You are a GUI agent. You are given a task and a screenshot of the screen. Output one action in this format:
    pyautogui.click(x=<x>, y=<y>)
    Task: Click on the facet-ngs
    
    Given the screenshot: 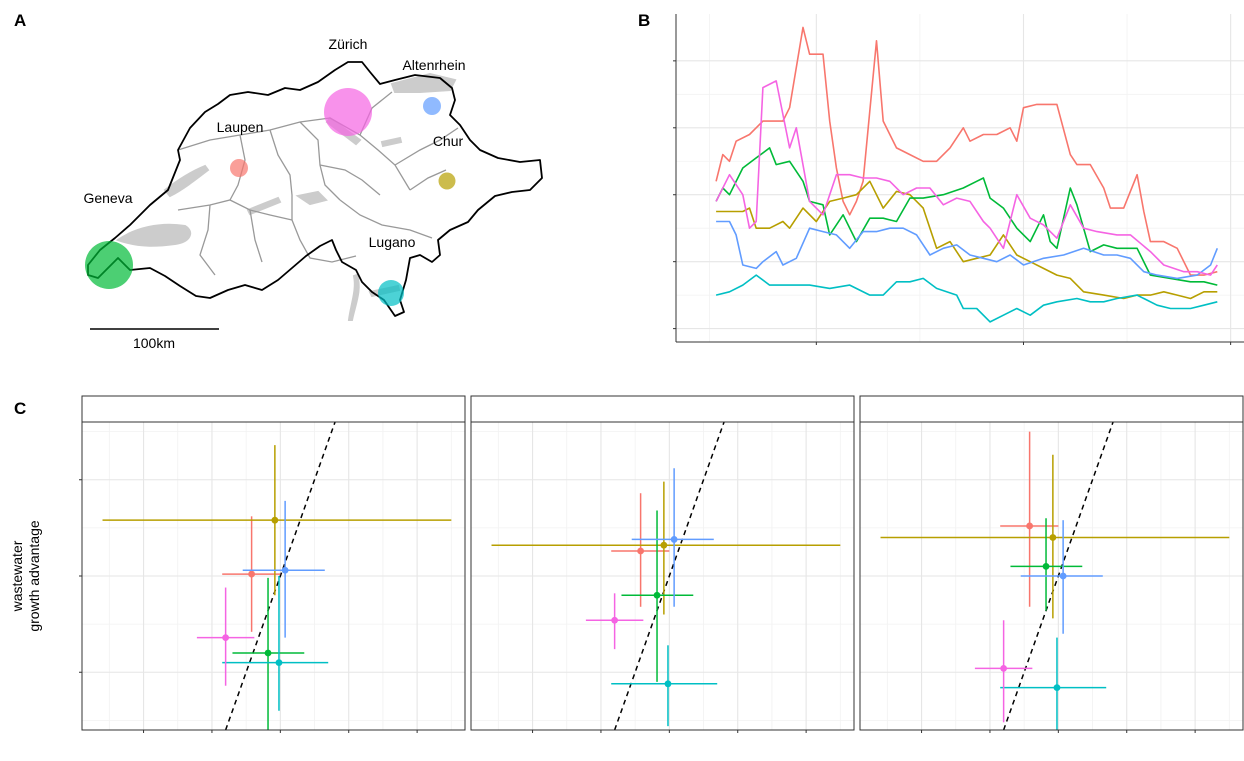 What is the action you would take?
    pyautogui.click(x=272, y=564)
    